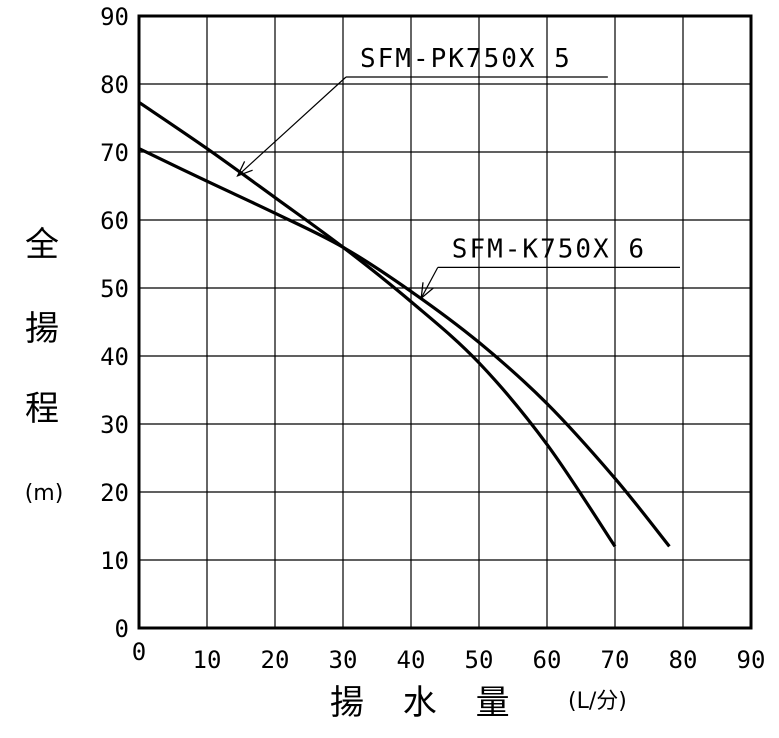 The height and width of the screenshot is (738, 779). I want to click on y-axis-label-char: 程, so click(42, 409).